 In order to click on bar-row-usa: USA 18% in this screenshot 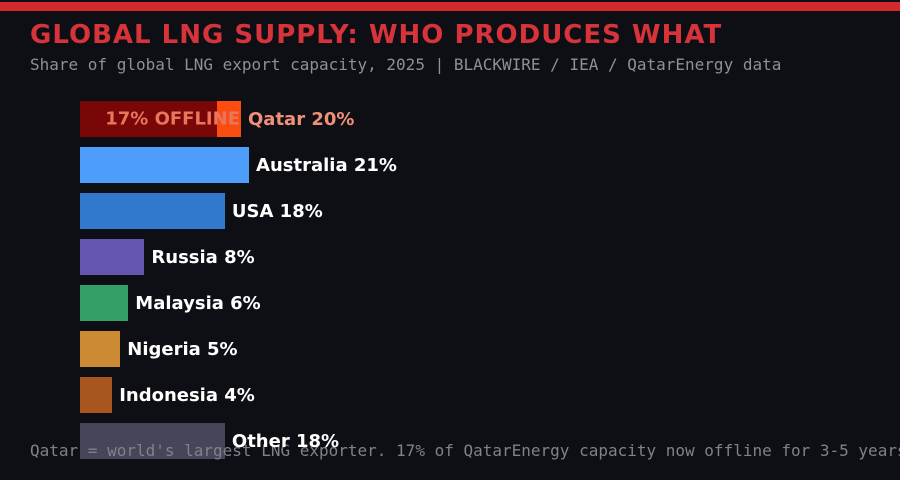, I will do `click(238, 211)`.